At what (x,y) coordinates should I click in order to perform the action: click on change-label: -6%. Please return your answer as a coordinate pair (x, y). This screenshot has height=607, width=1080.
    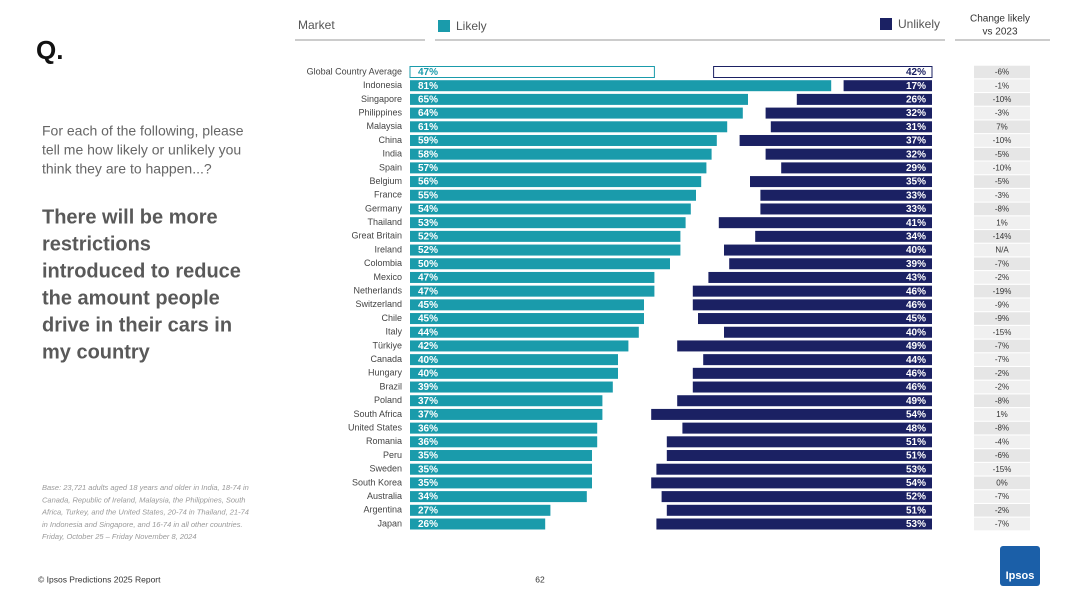
    Looking at the image, I should click on (1002, 455).